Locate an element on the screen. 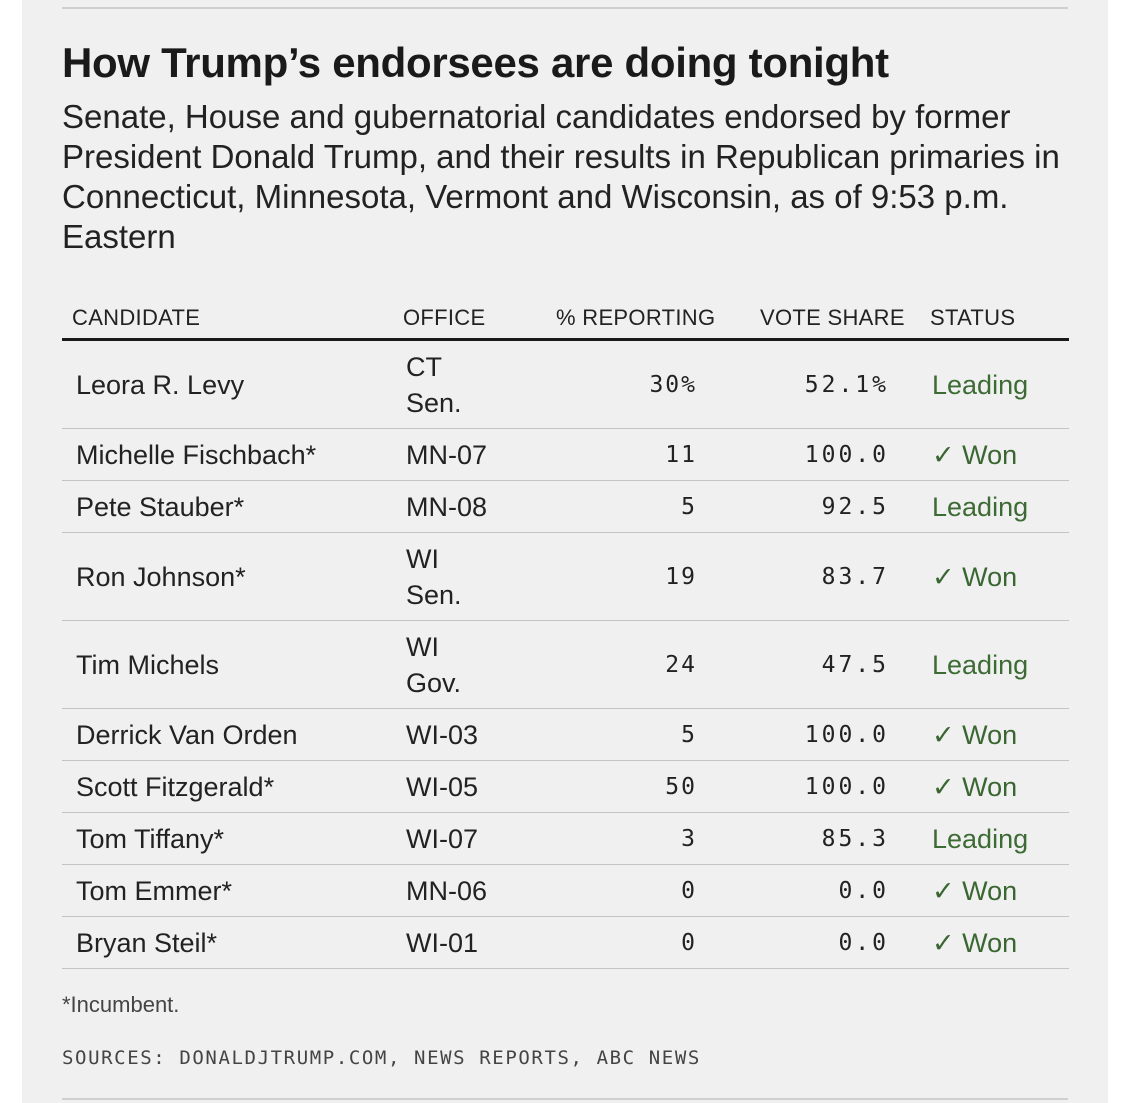 The width and height of the screenshot is (1128, 1103). office-cell: WI-05 is located at coordinates (476, 786).